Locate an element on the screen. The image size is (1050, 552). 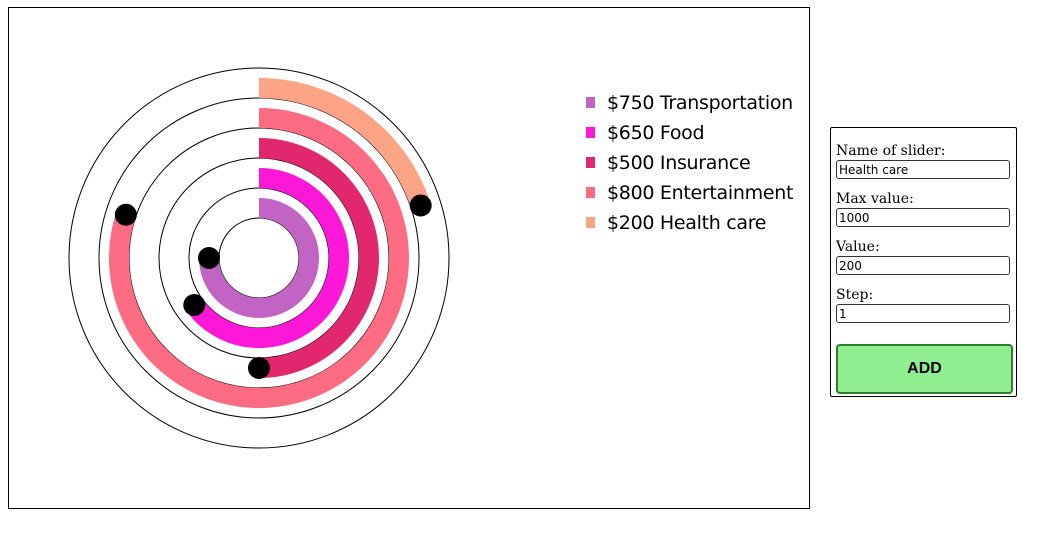
legend-swatch-health-care is located at coordinates (590, 222).